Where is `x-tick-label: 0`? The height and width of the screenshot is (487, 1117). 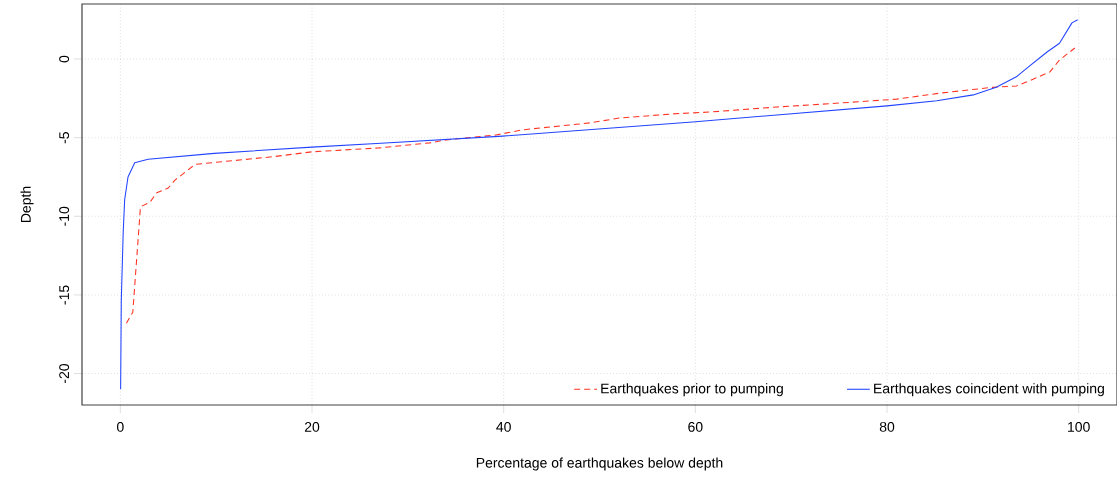 x-tick-label: 0 is located at coordinates (120, 426).